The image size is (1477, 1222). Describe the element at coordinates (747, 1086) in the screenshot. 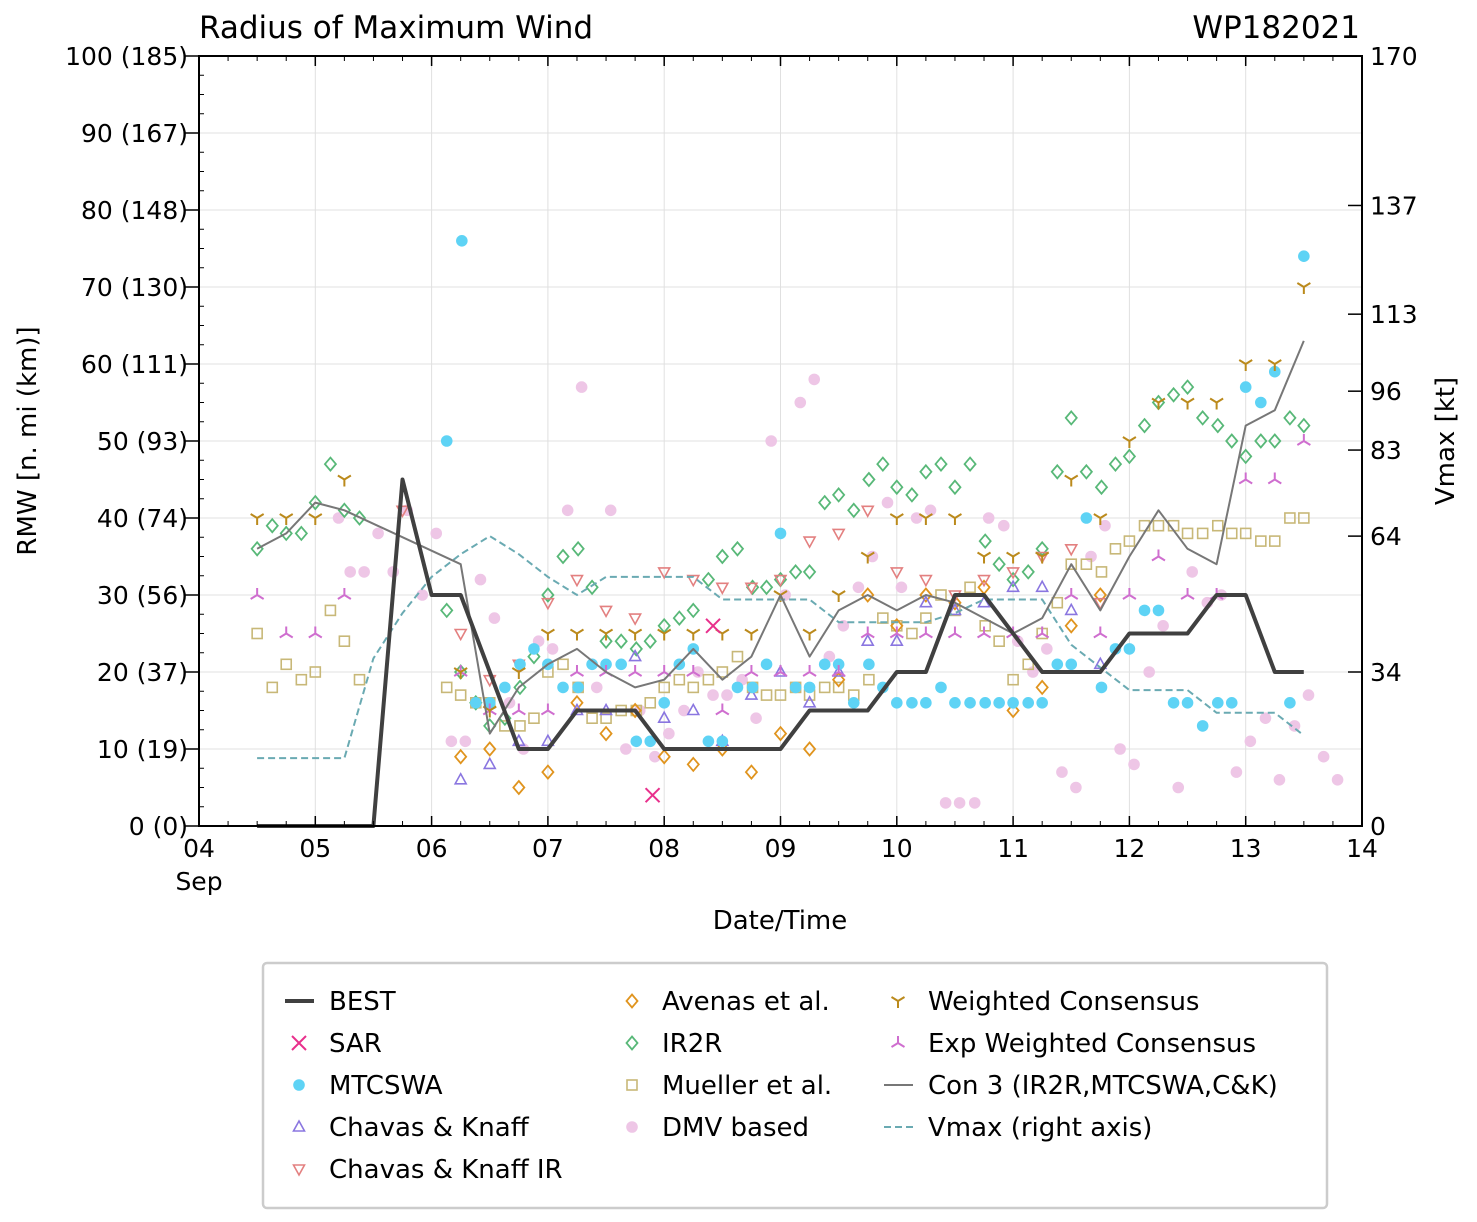

I see `legend-label: Mueller et al.` at that location.